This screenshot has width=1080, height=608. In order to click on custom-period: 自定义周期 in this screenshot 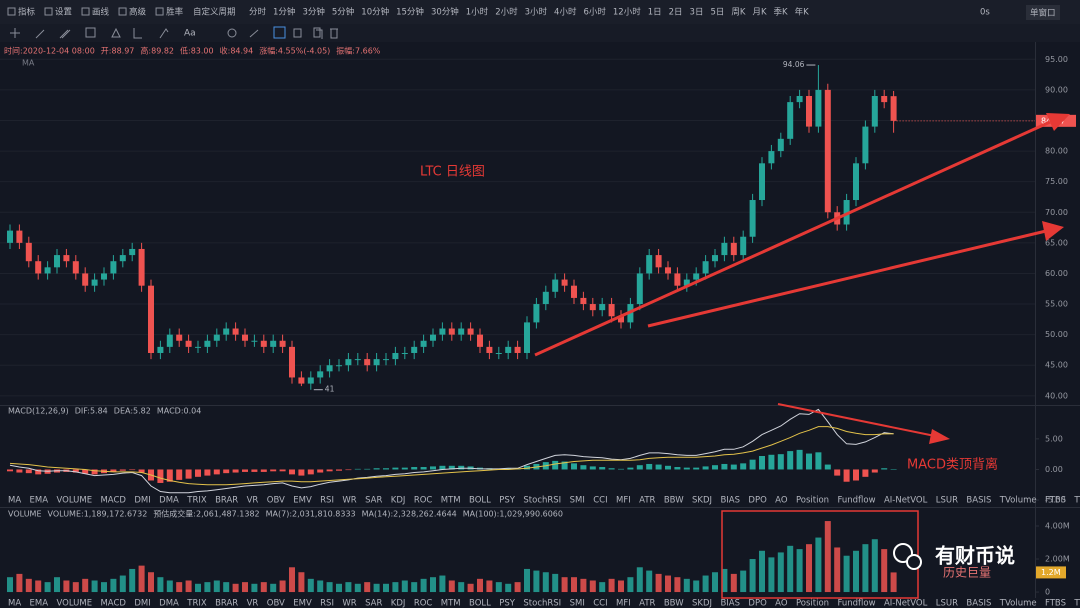, I will do `click(214, 12)`.